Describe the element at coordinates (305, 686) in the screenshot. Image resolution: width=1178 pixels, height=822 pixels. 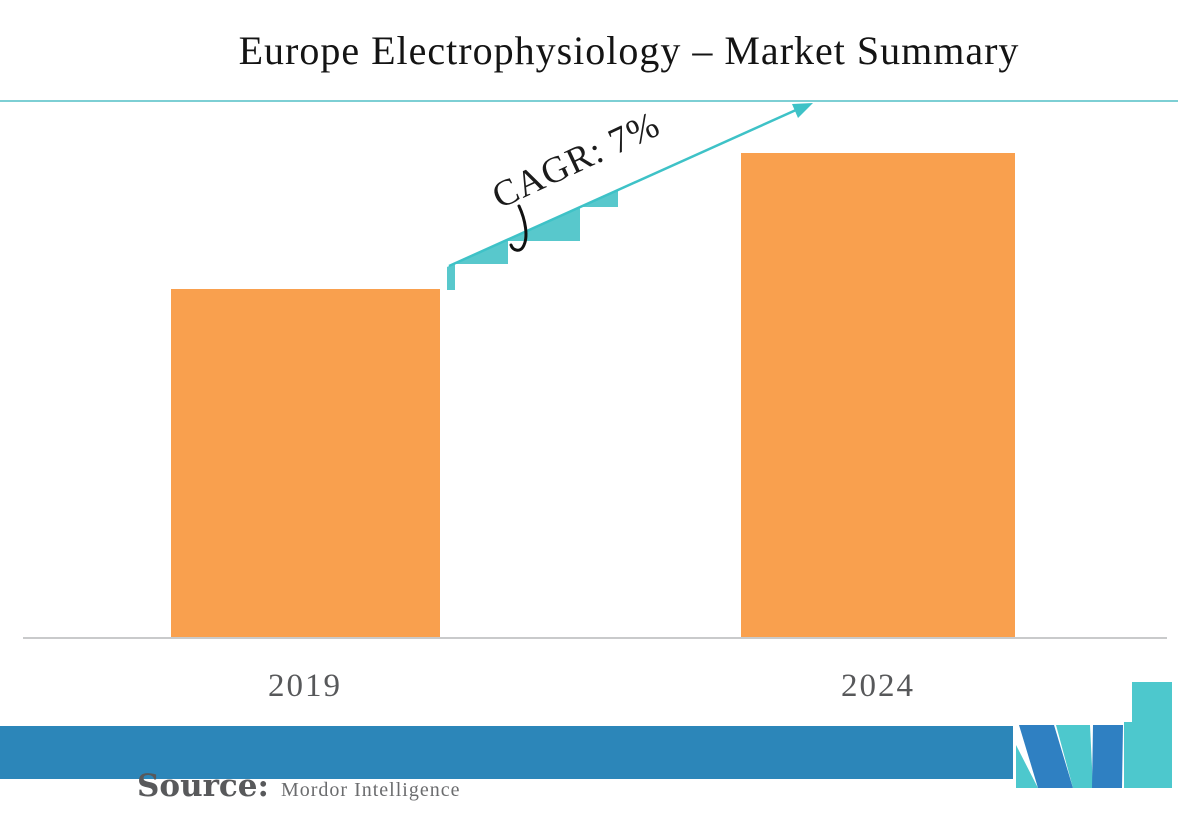
I see `x-label-2019: 2019` at that location.